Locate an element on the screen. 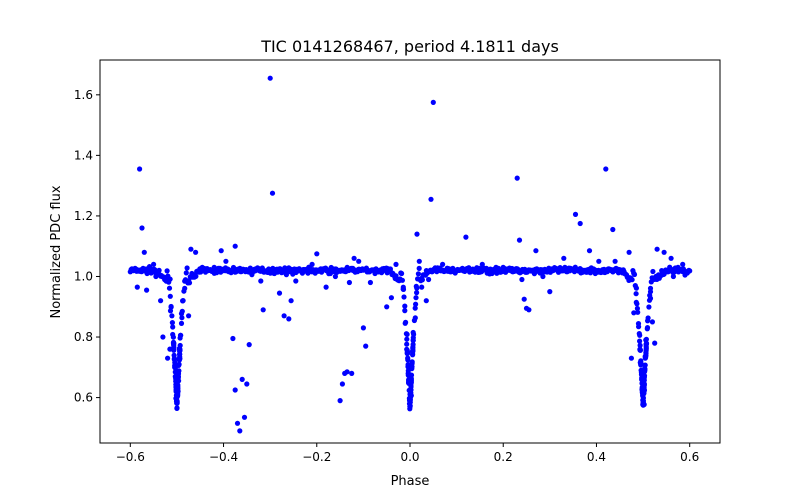 The image size is (800, 500). y-axis-ticks: 0.6 0.8 1.0 1.2 1.4 1.6 is located at coordinates (87, 246).